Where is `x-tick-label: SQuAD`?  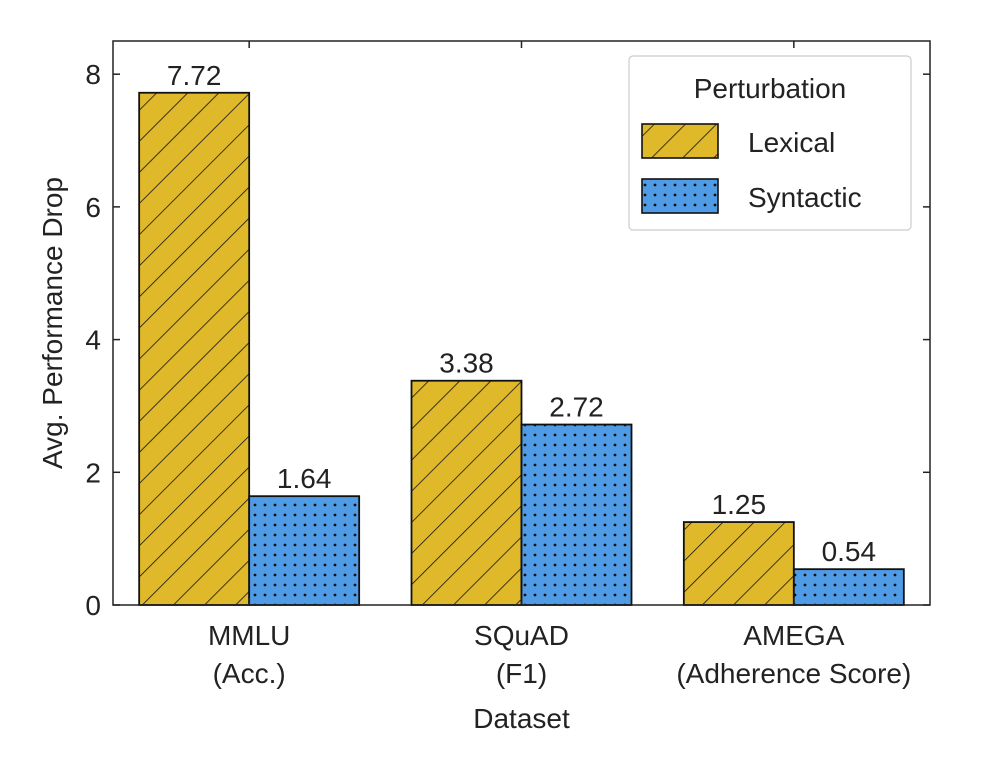
x-tick-label: SQuAD is located at coordinates (521, 635).